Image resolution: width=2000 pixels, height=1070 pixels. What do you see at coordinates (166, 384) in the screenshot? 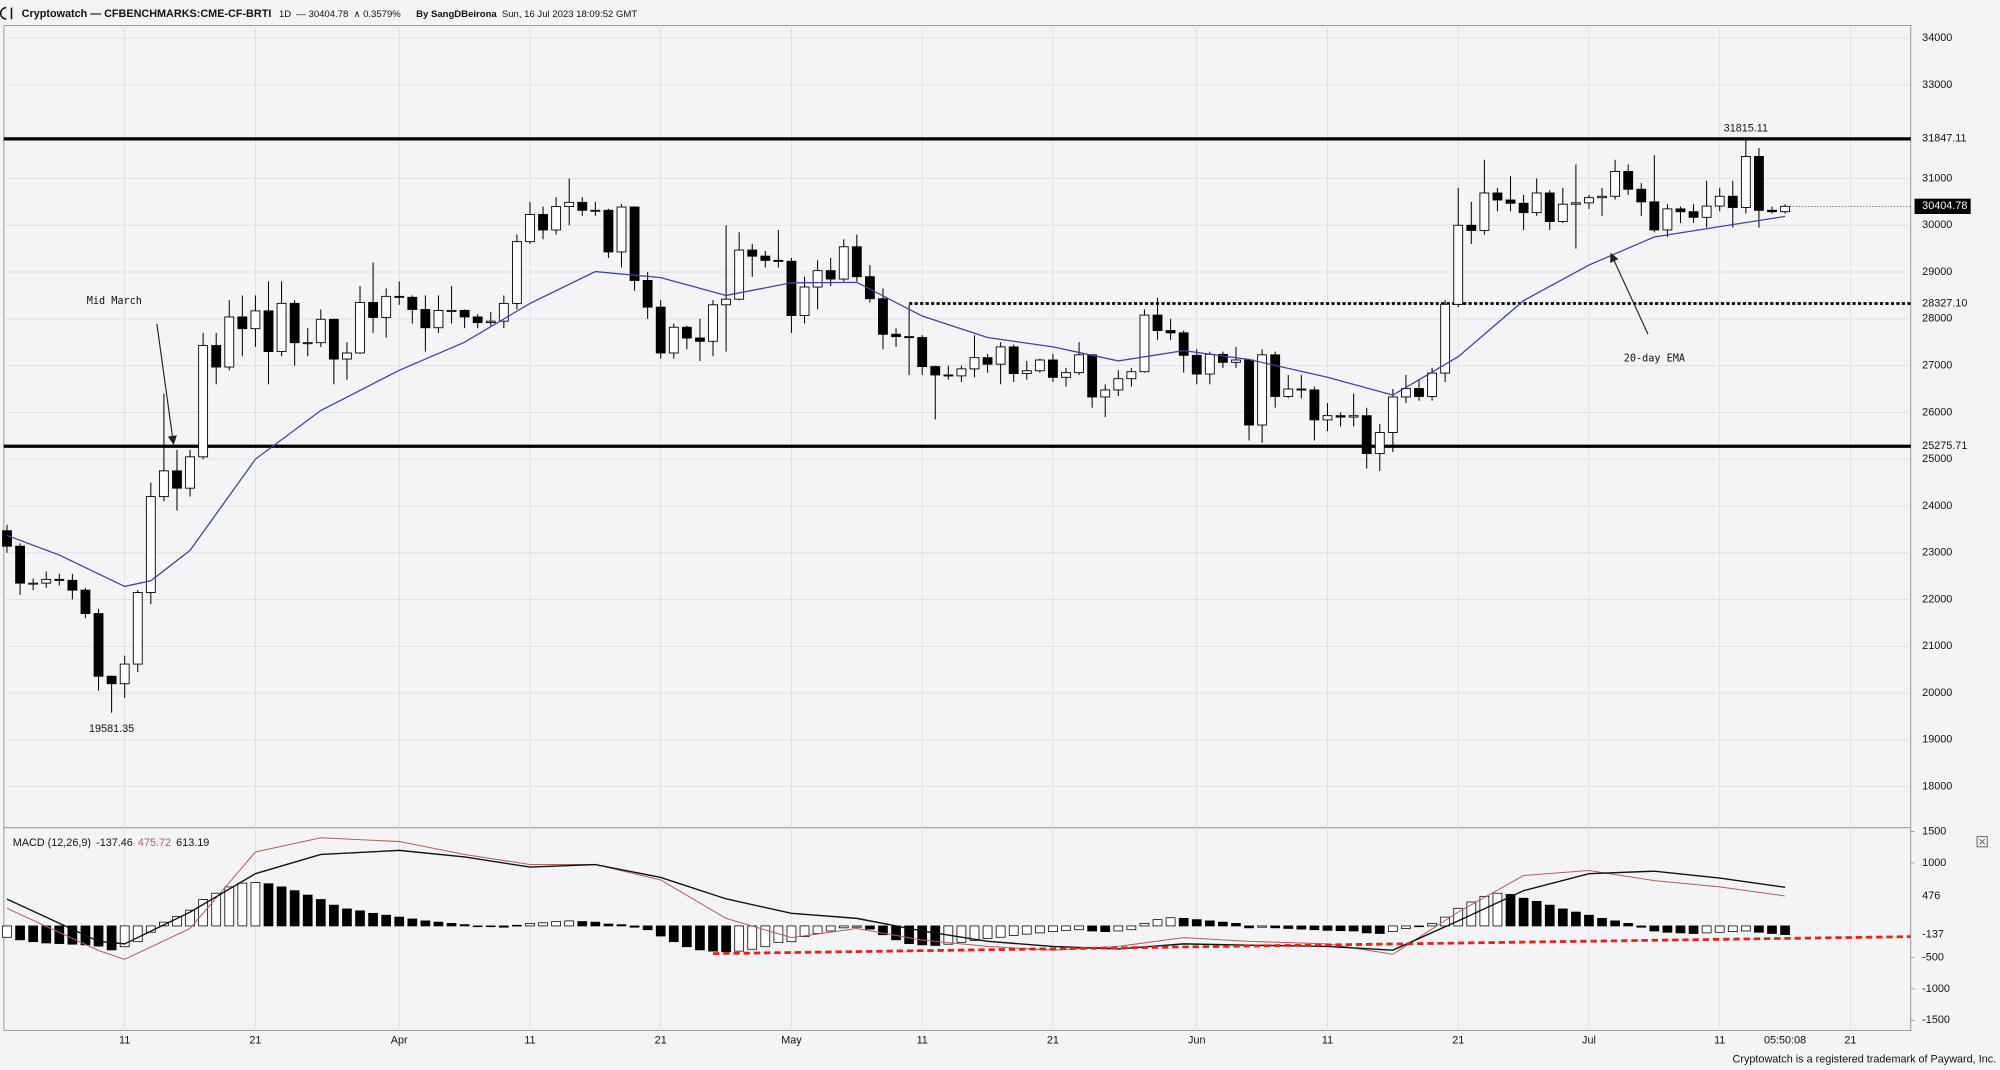
I see `annotation-arrow` at bounding box center [166, 384].